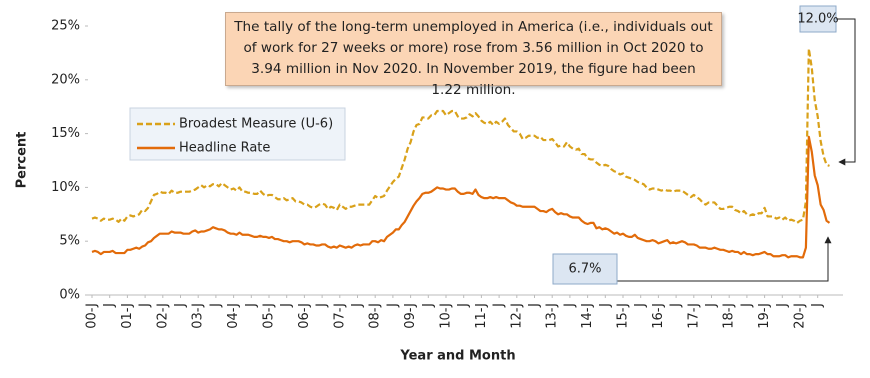 The width and height of the screenshot is (870, 378). What do you see at coordinates (127, 316) in the screenshot?
I see `x-tick-label: 01-J` at bounding box center [127, 316].